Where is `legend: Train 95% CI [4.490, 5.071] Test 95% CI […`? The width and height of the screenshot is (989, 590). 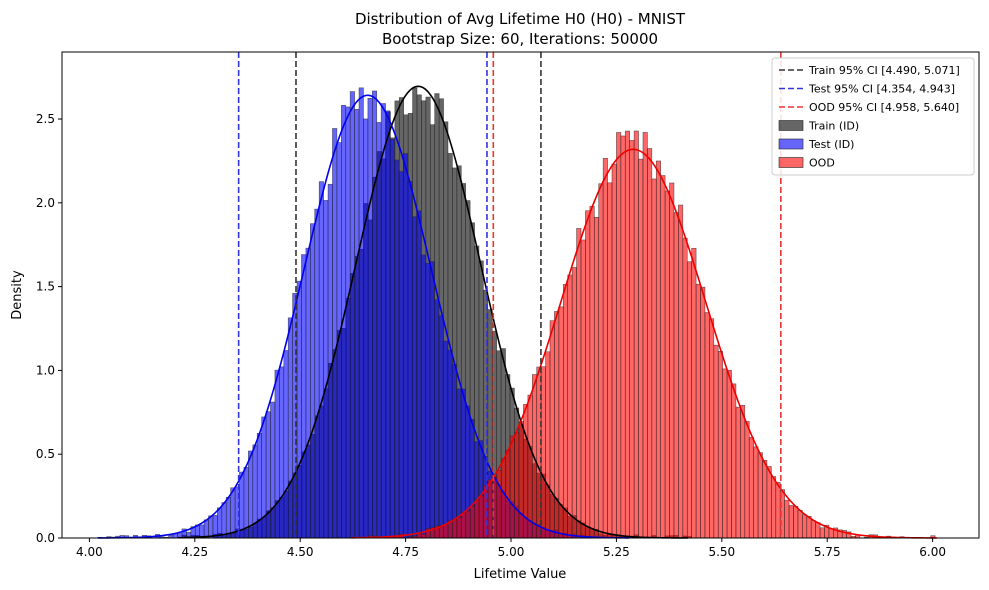
legend: Train 95% CI [4.490, 5.071] Test 95% CI [… is located at coordinates (873, 116).